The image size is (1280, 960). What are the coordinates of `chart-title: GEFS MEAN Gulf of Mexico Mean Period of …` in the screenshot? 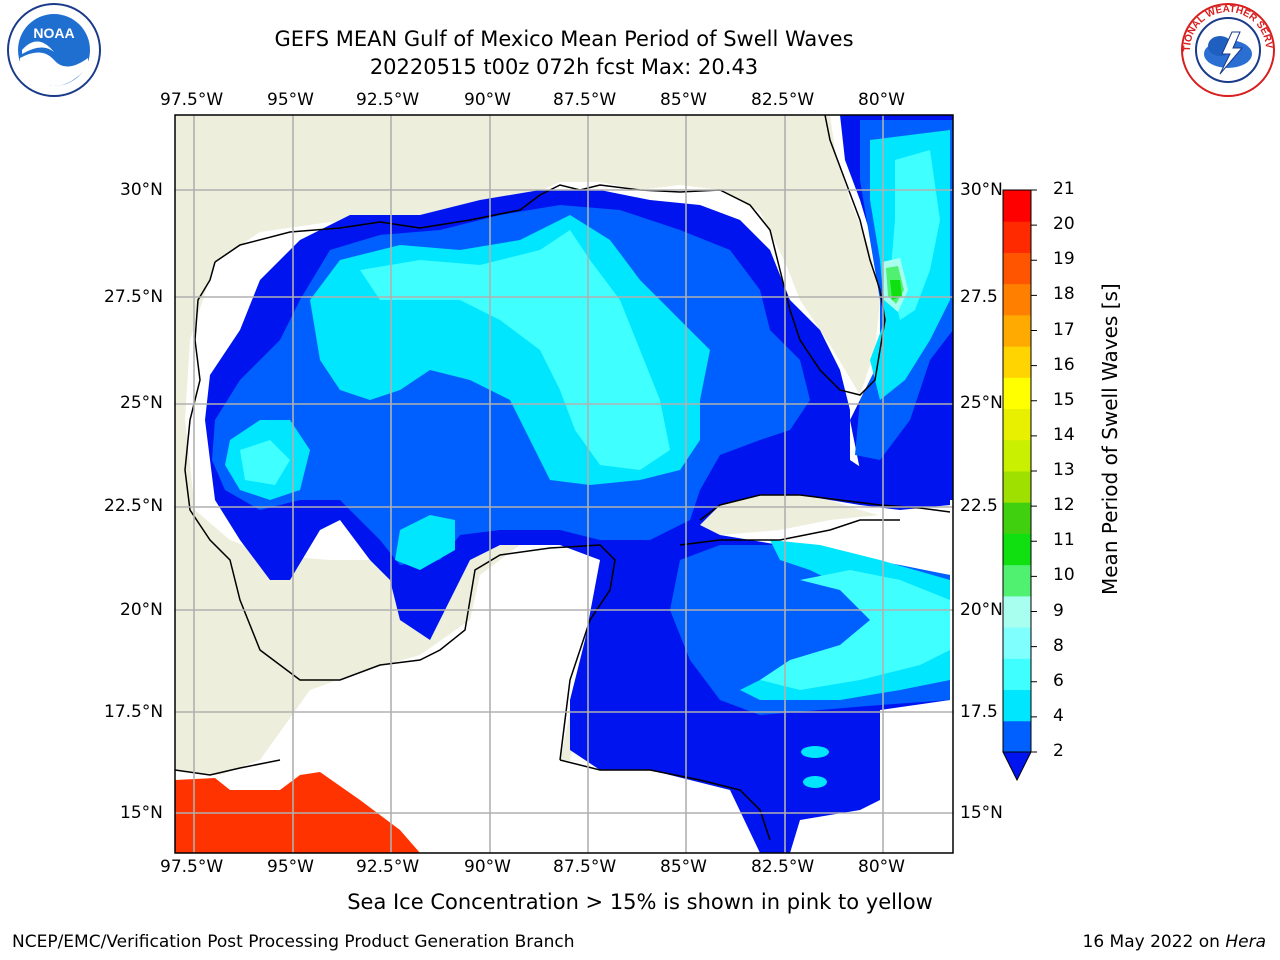 It's located at (564, 39).